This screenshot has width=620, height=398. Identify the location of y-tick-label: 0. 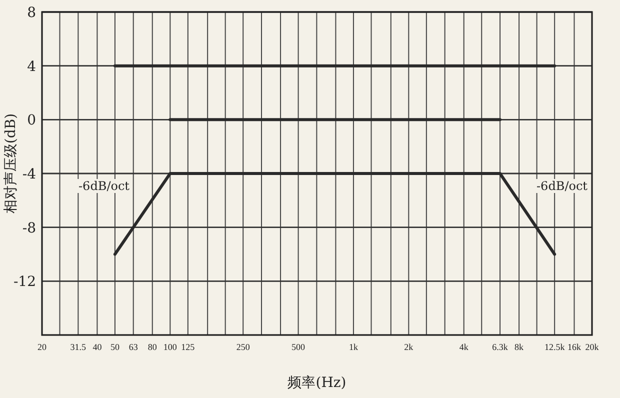
(31, 120).